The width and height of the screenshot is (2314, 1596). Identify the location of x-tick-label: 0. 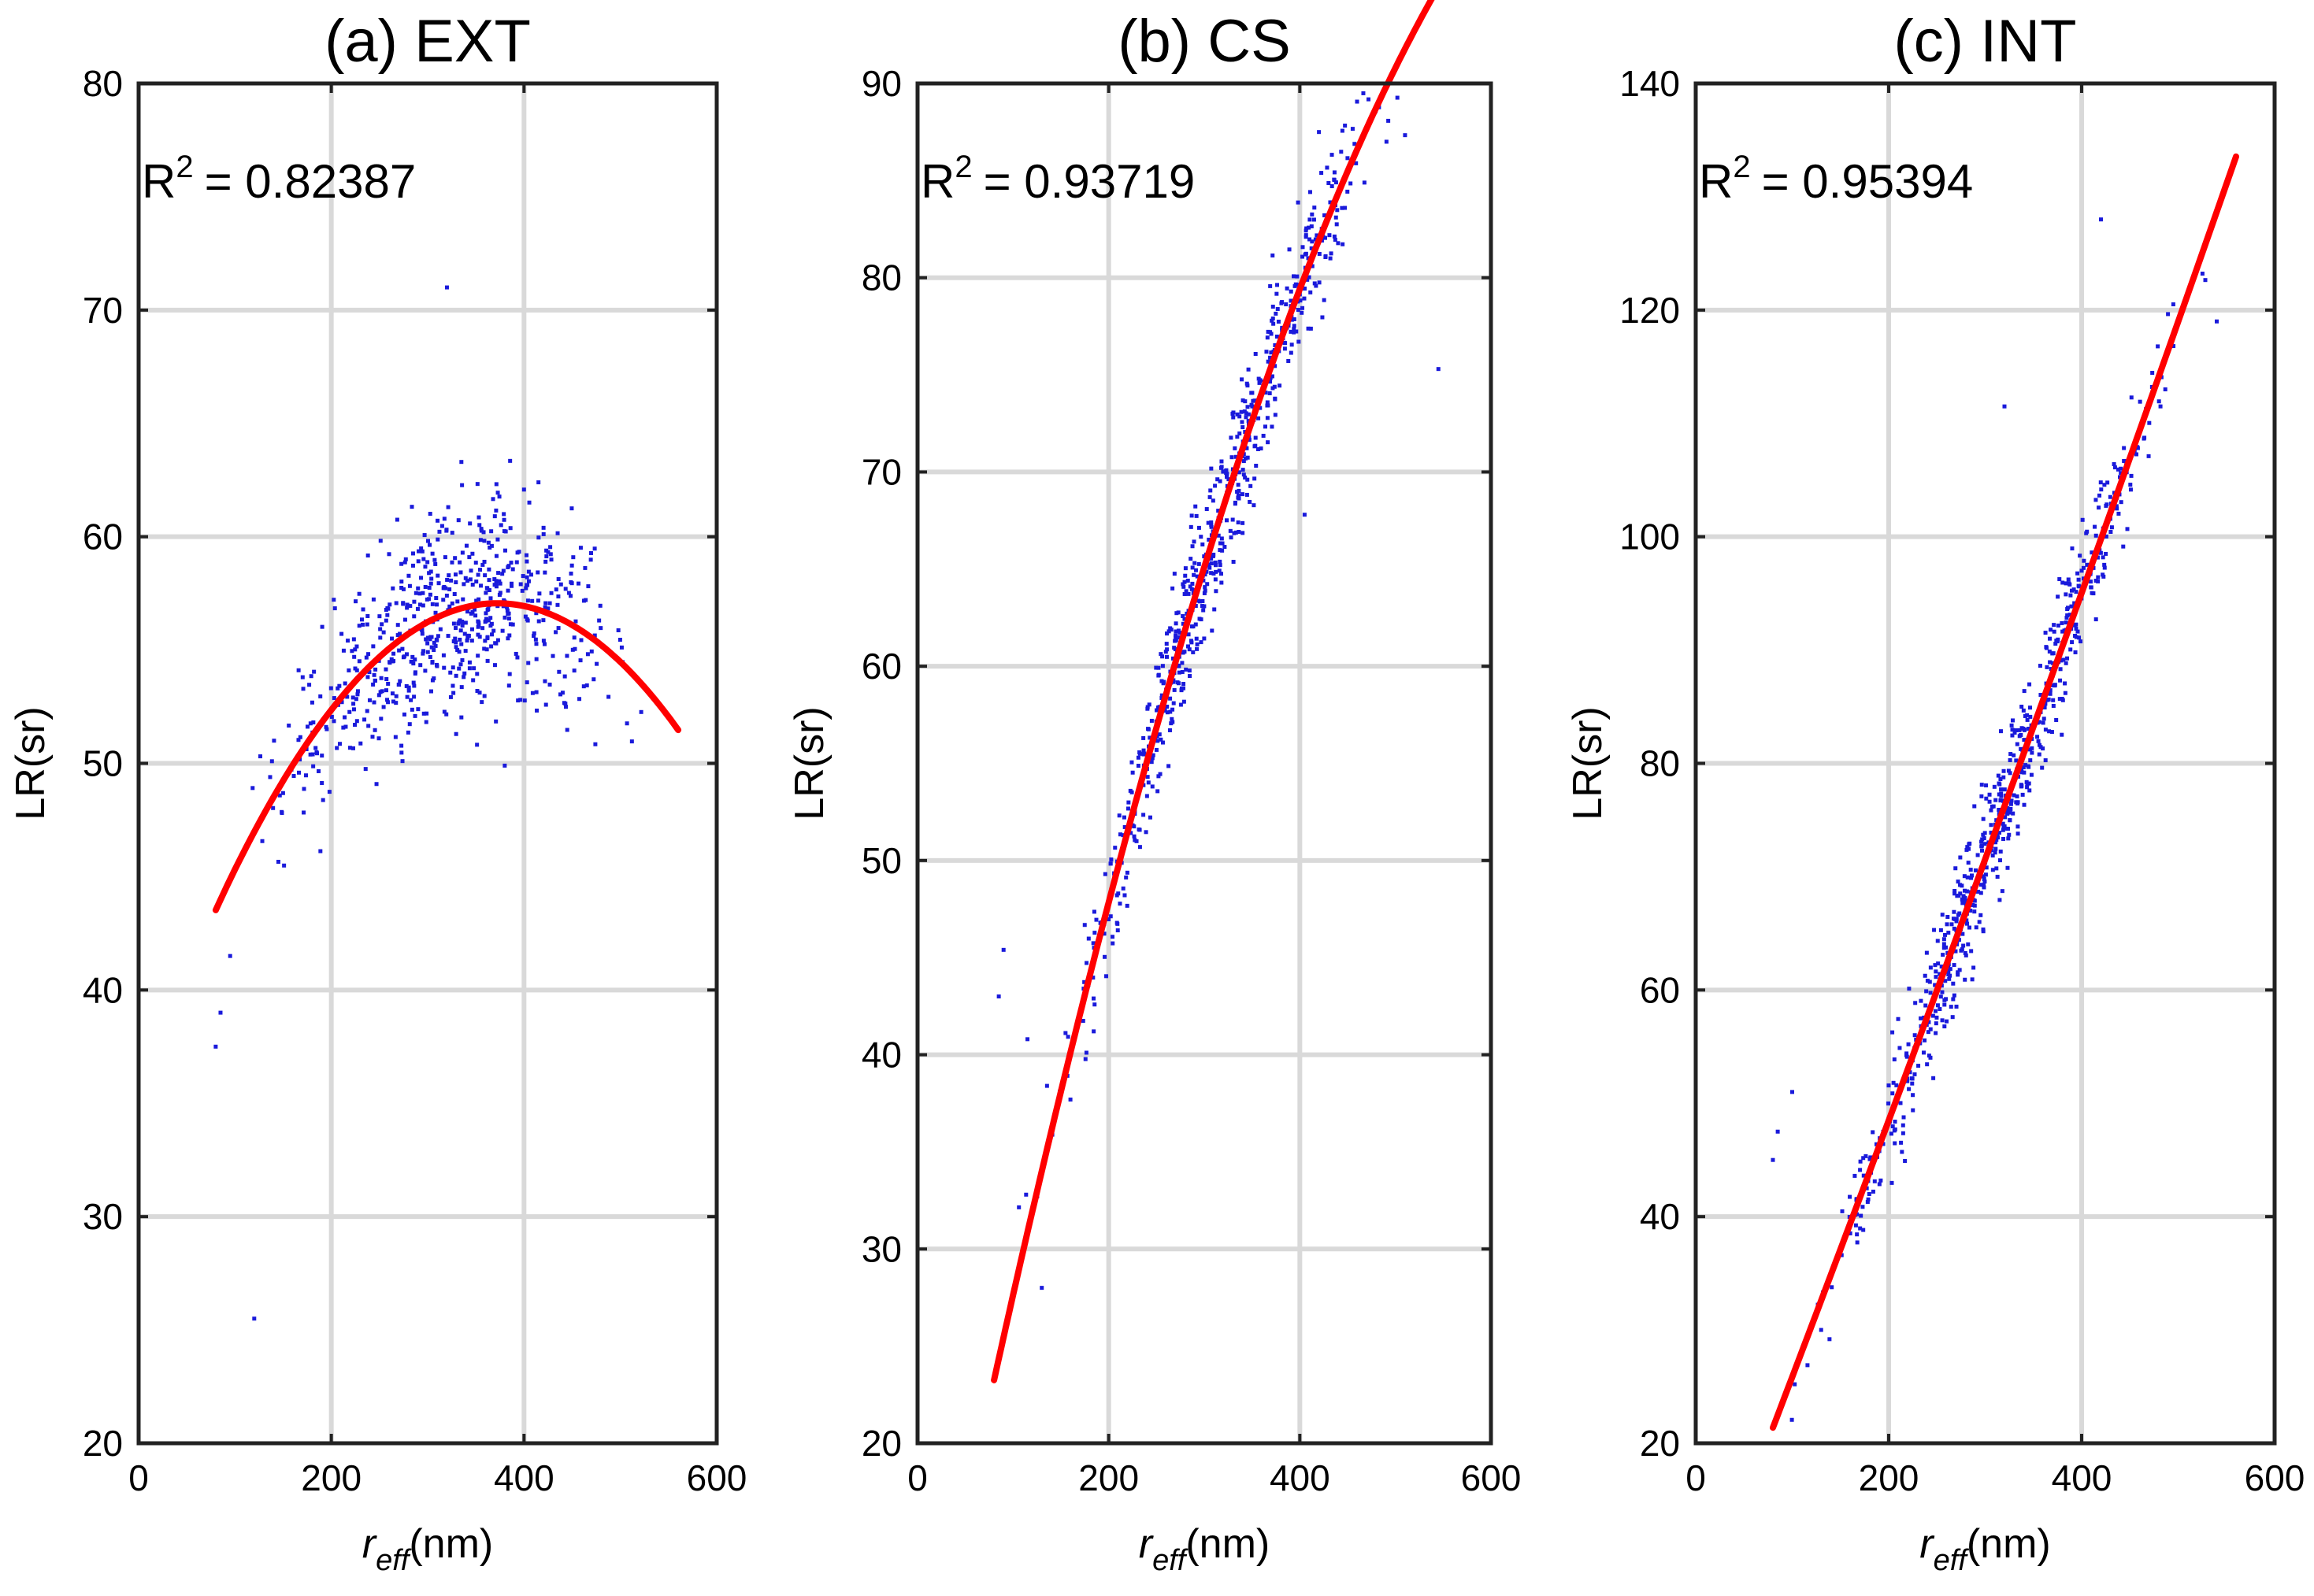
(138, 1477).